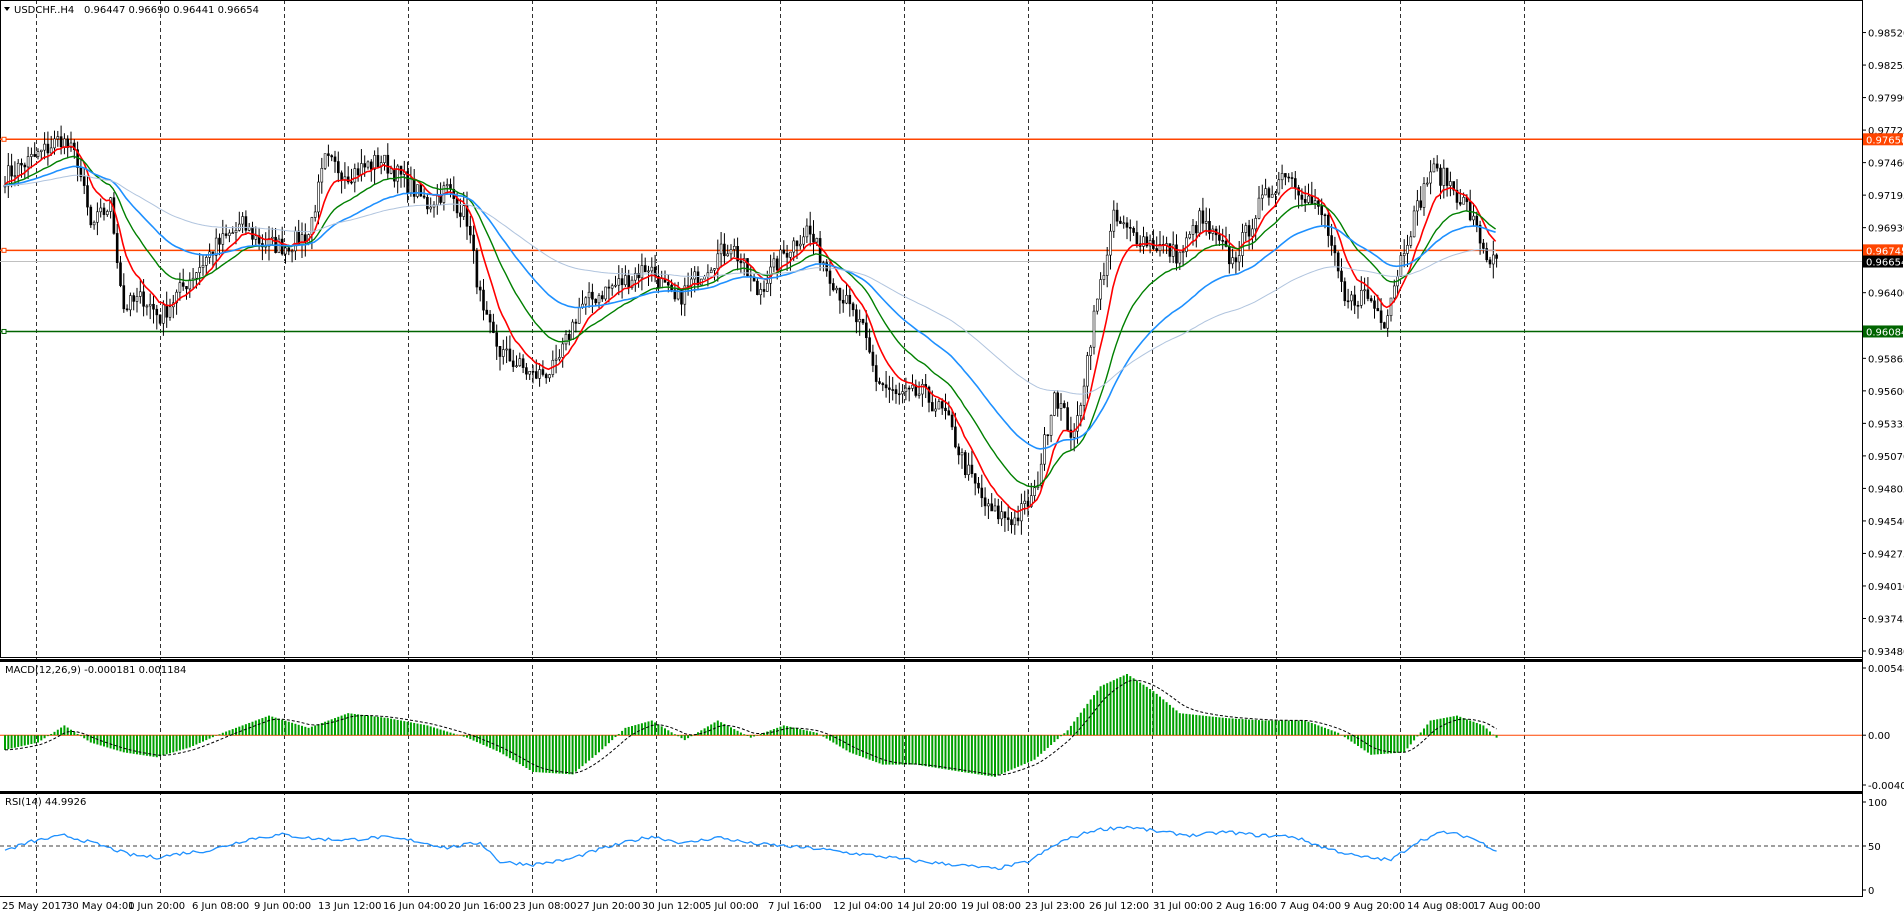 The image size is (1904, 917). I want to click on price-tag-label: 0.96084, so click(1885, 332).